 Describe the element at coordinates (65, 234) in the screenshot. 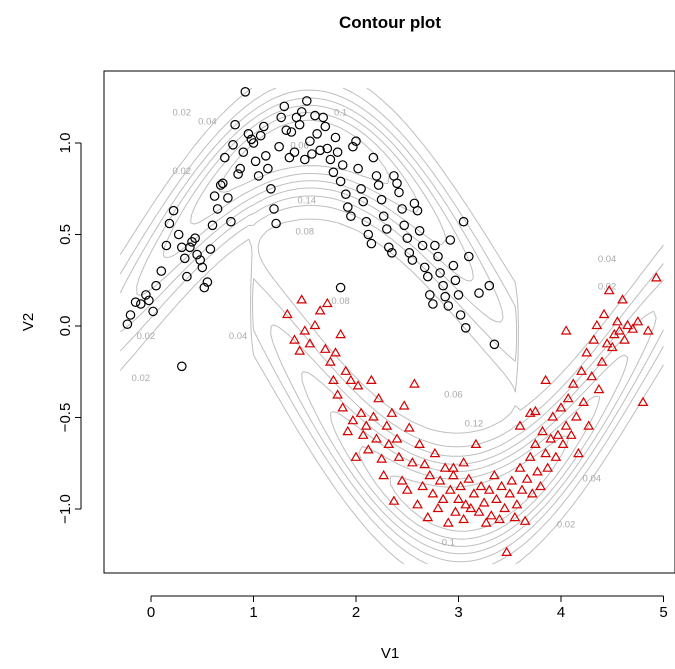

I see `y-tick-label: 0.5` at that location.